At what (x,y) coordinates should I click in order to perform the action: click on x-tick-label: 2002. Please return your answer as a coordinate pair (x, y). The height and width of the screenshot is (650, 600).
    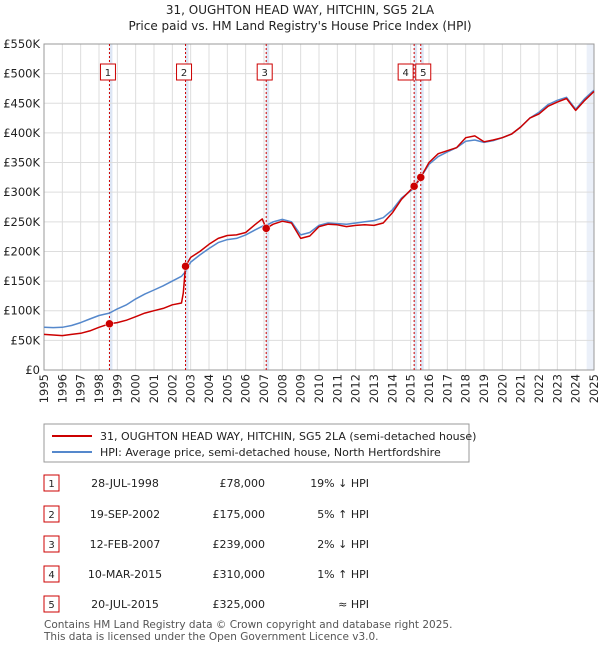
    Looking at the image, I should click on (172, 388).